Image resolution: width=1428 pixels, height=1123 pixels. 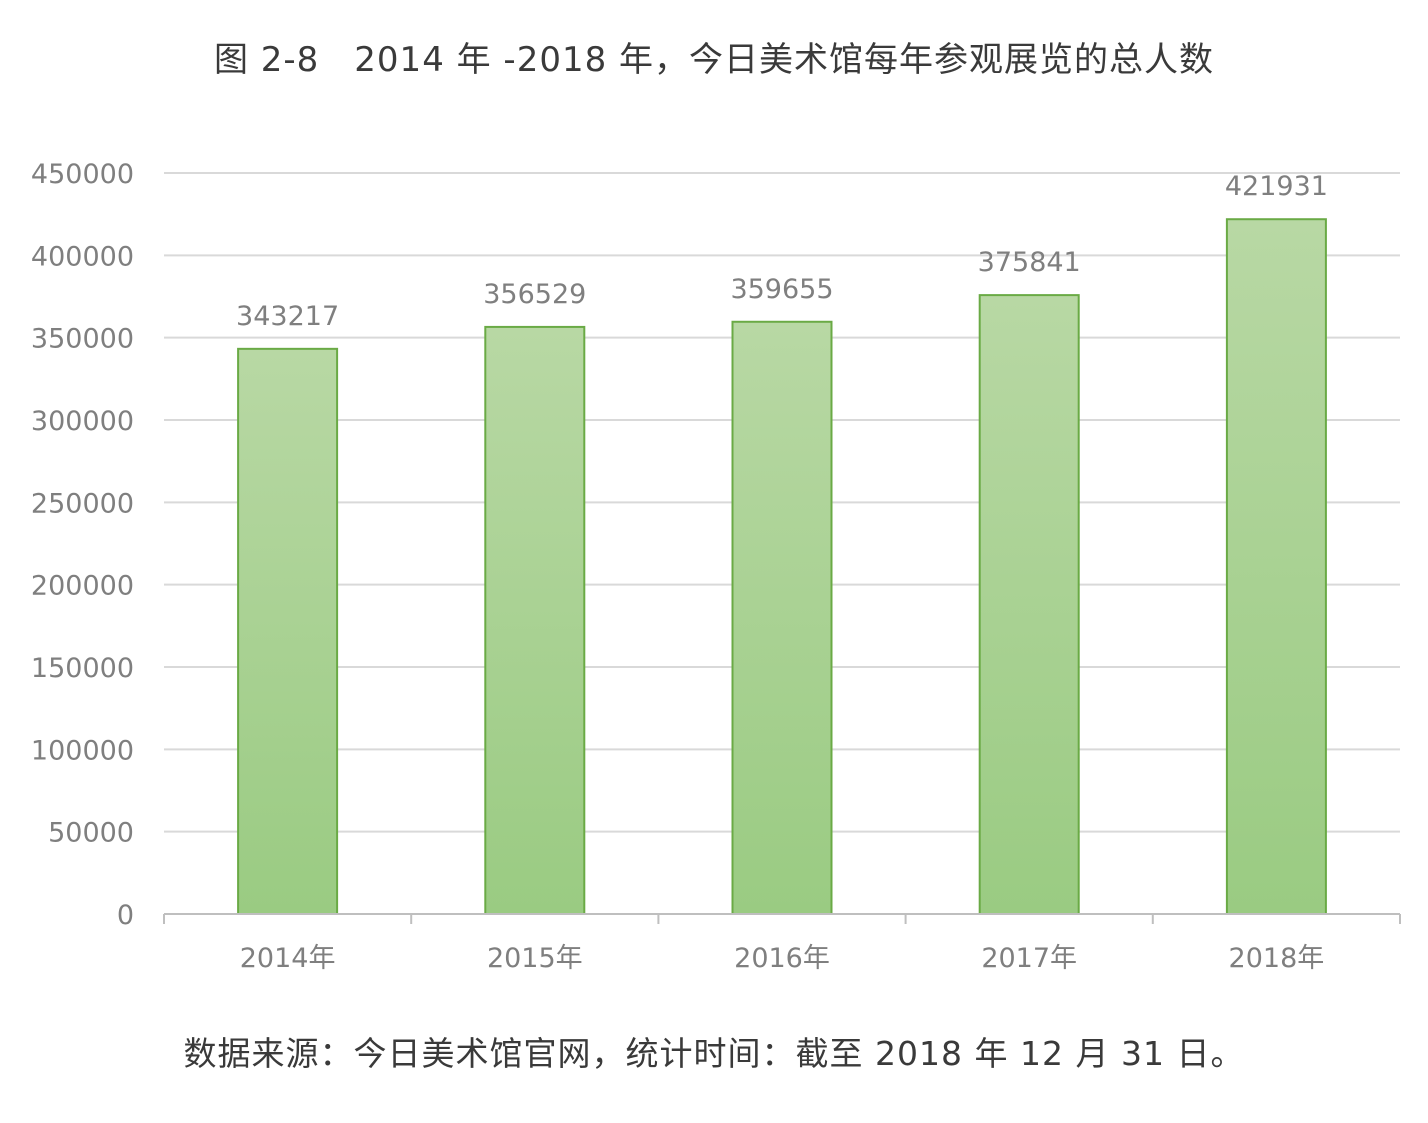 I want to click on y-tick-label: 250000, so click(x=82, y=503).